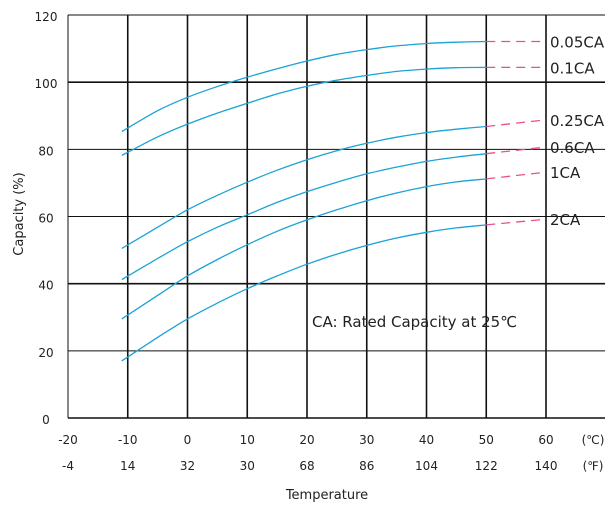  What do you see at coordinates (593, 466) in the screenshot?
I see `x-unit-fahrenheit: (℉)` at bounding box center [593, 466].